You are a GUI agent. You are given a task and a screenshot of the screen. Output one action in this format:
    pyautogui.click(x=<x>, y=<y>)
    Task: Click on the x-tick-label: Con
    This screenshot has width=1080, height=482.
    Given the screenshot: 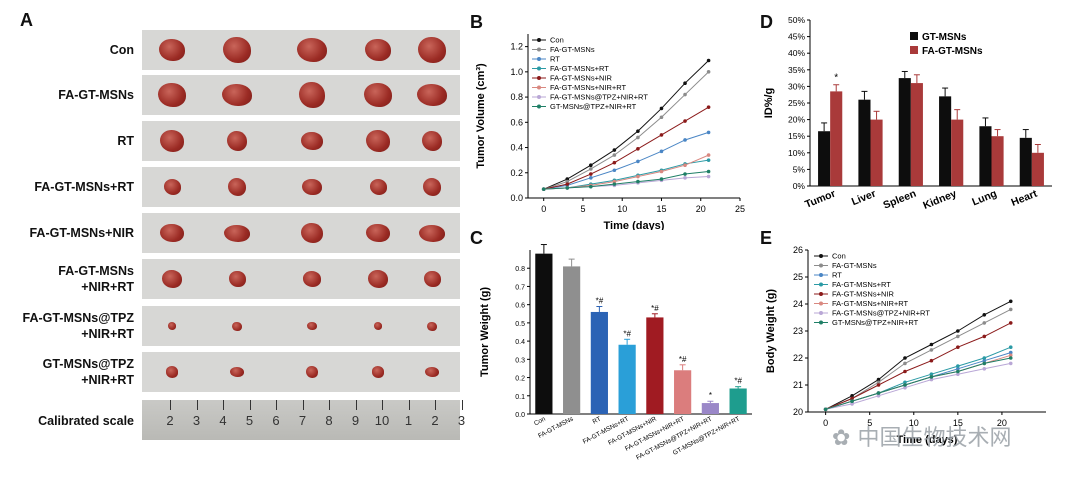 What is the action you would take?
    pyautogui.click(x=540, y=421)
    